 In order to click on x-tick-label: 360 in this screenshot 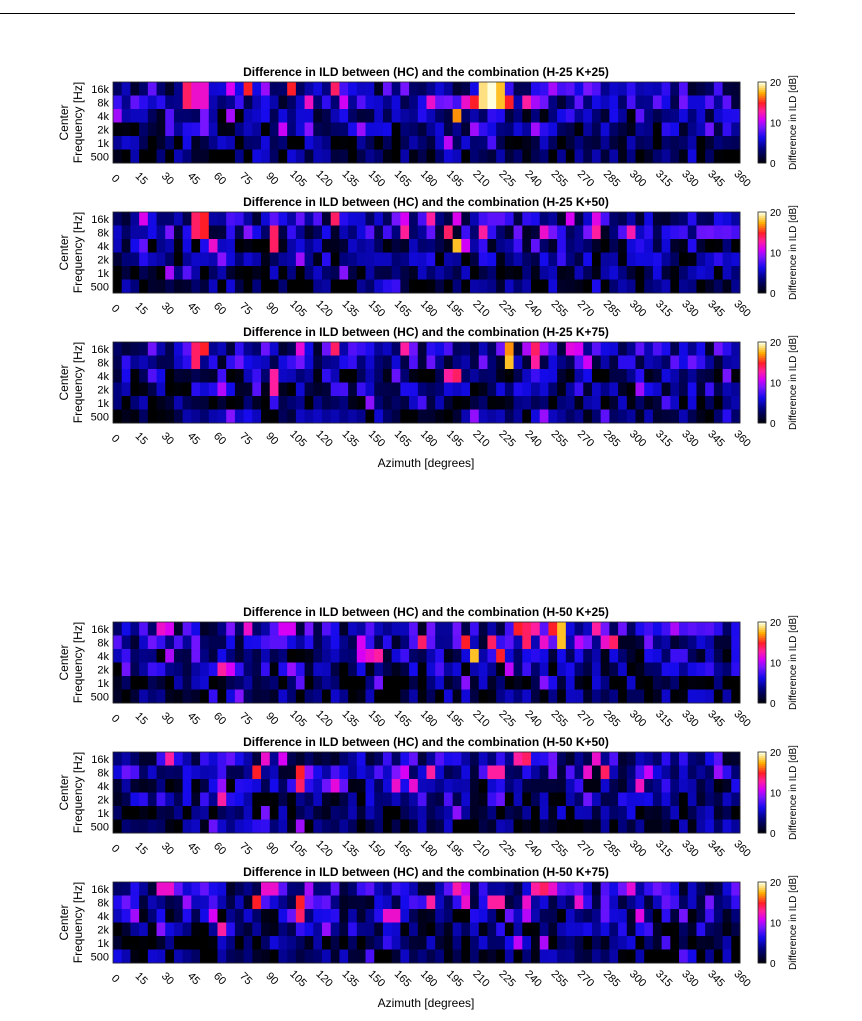, I will do `click(741, 178)`.